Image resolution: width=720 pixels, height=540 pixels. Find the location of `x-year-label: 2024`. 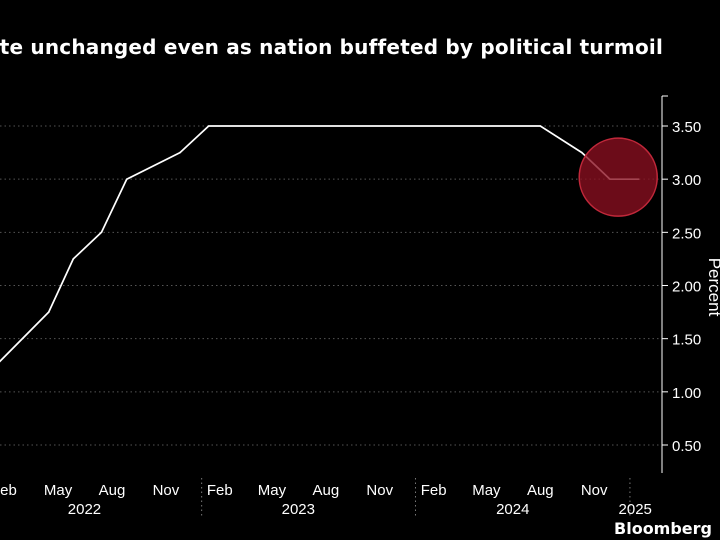

x-year-label: 2024 is located at coordinates (512, 509).